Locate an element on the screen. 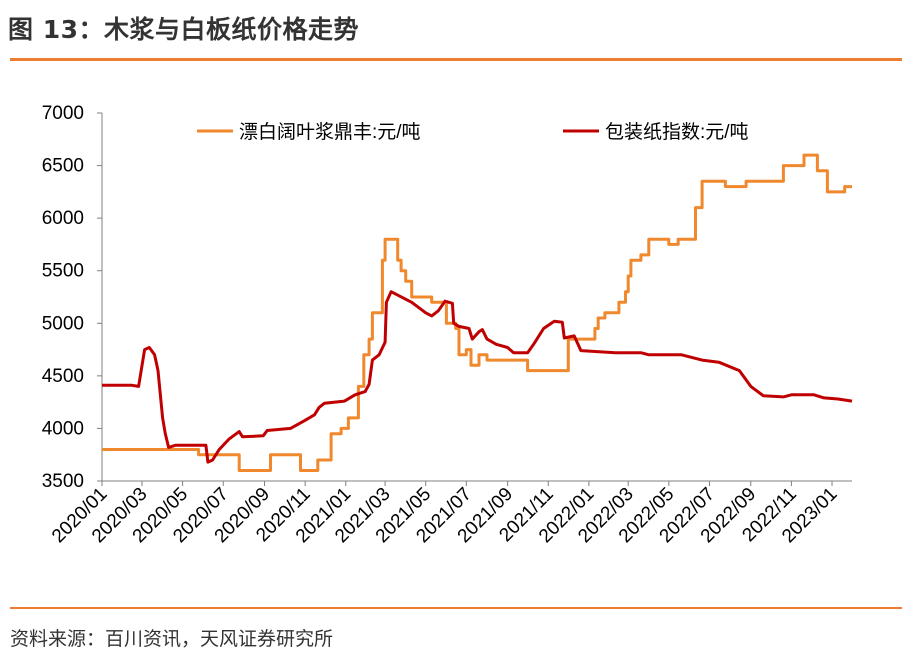 The width and height of the screenshot is (911, 669). y-tick-label: 5000 is located at coordinates (63, 323).